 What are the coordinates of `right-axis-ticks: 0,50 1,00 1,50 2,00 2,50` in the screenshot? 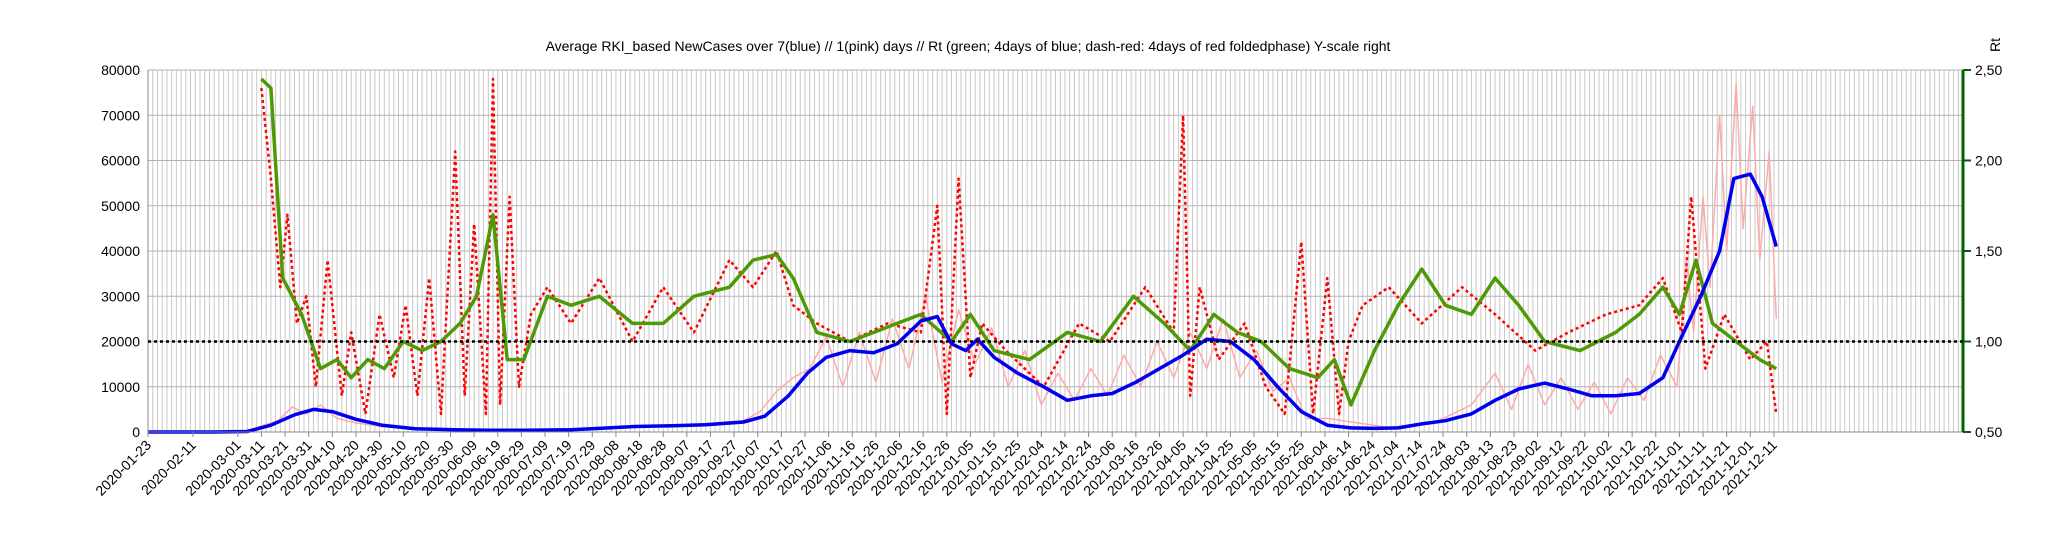 It's located at (1982, 251).